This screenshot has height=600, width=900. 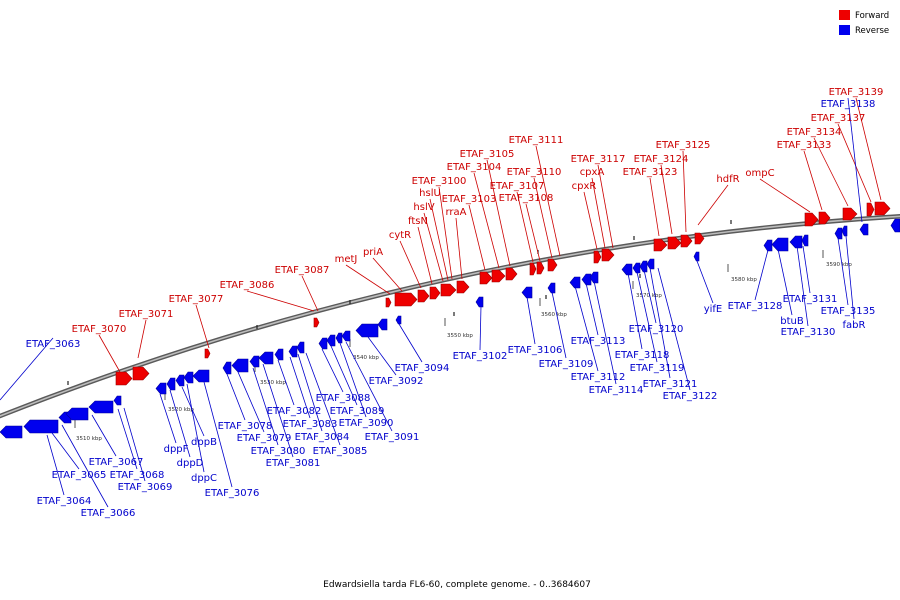 I want to click on forward-gene-label: ETAF_3125, so click(x=683, y=145).